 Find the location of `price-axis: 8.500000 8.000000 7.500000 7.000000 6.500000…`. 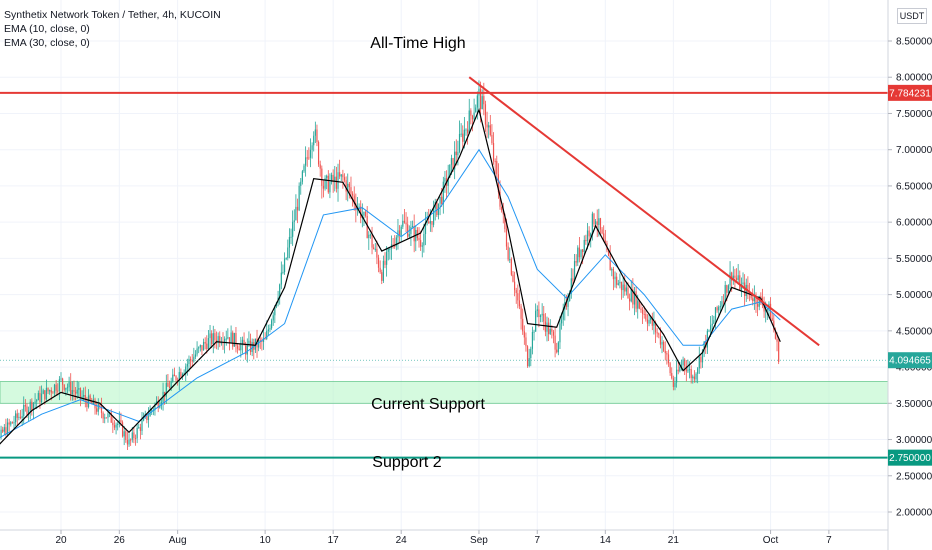

price-axis: 8.500000 8.000000 7.500000 7.000000 6.500000… is located at coordinates (909, 275).